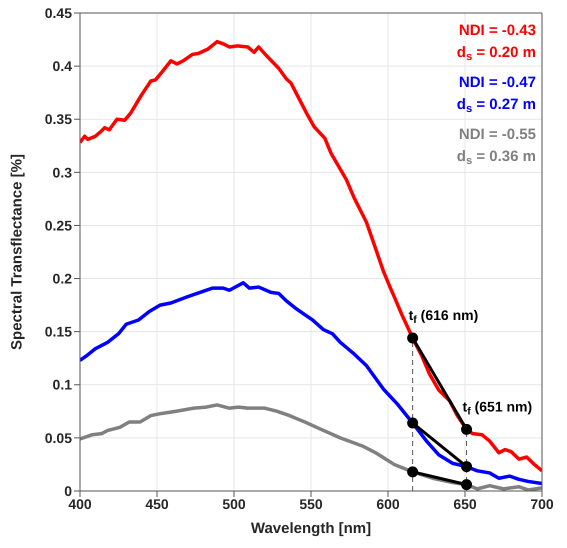 The image size is (567, 548). I want to click on annotation: t$_{f}$ (616 nm), so click(443, 316).